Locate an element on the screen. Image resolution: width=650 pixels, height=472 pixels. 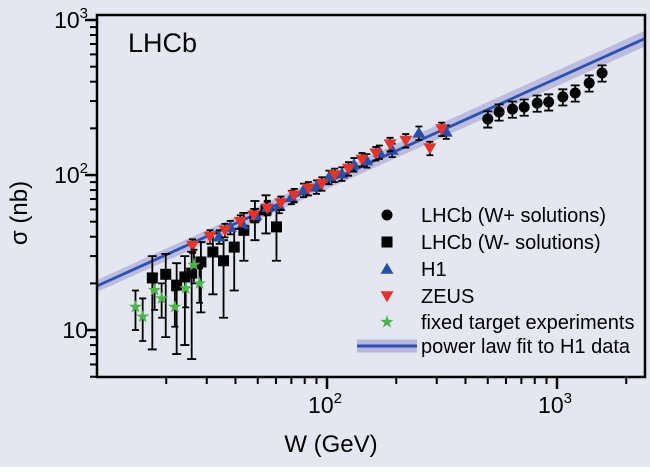
chart-title: LHCb is located at coordinates (162, 43).